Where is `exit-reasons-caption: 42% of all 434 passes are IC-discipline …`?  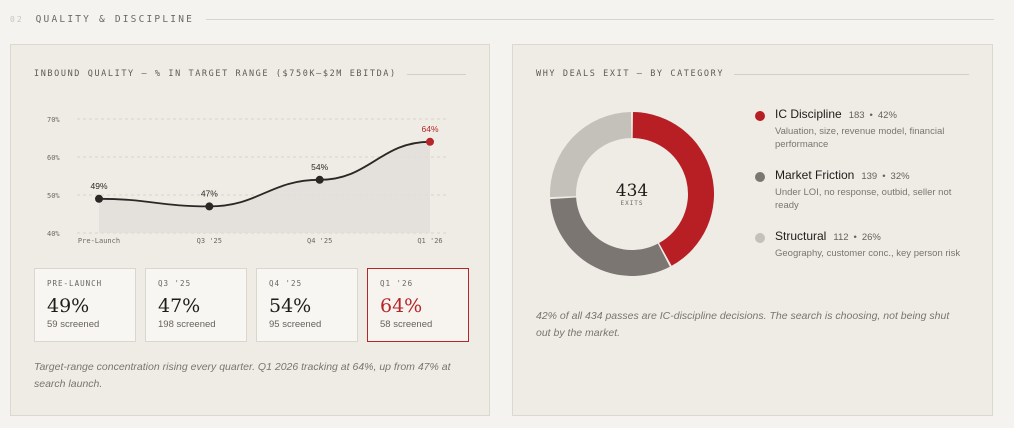
exit-reasons-caption: 42% of all 434 passes are IC-discipline … is located at coordinates (743, 324).